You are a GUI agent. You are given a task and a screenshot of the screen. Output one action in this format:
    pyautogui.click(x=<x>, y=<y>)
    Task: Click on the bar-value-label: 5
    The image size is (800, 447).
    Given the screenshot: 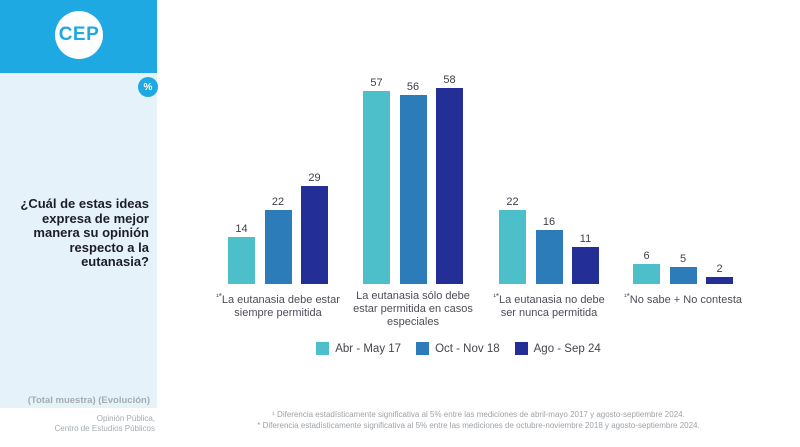 What is the action you would take?
    pyautogui.click(x=683, y=259)
    